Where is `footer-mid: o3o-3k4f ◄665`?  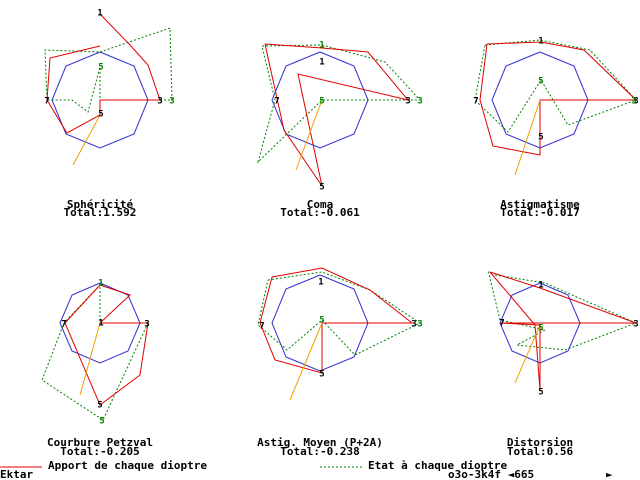
footer-mid: o3o-3k4f ◄665 is located at coordinates (491, 474).